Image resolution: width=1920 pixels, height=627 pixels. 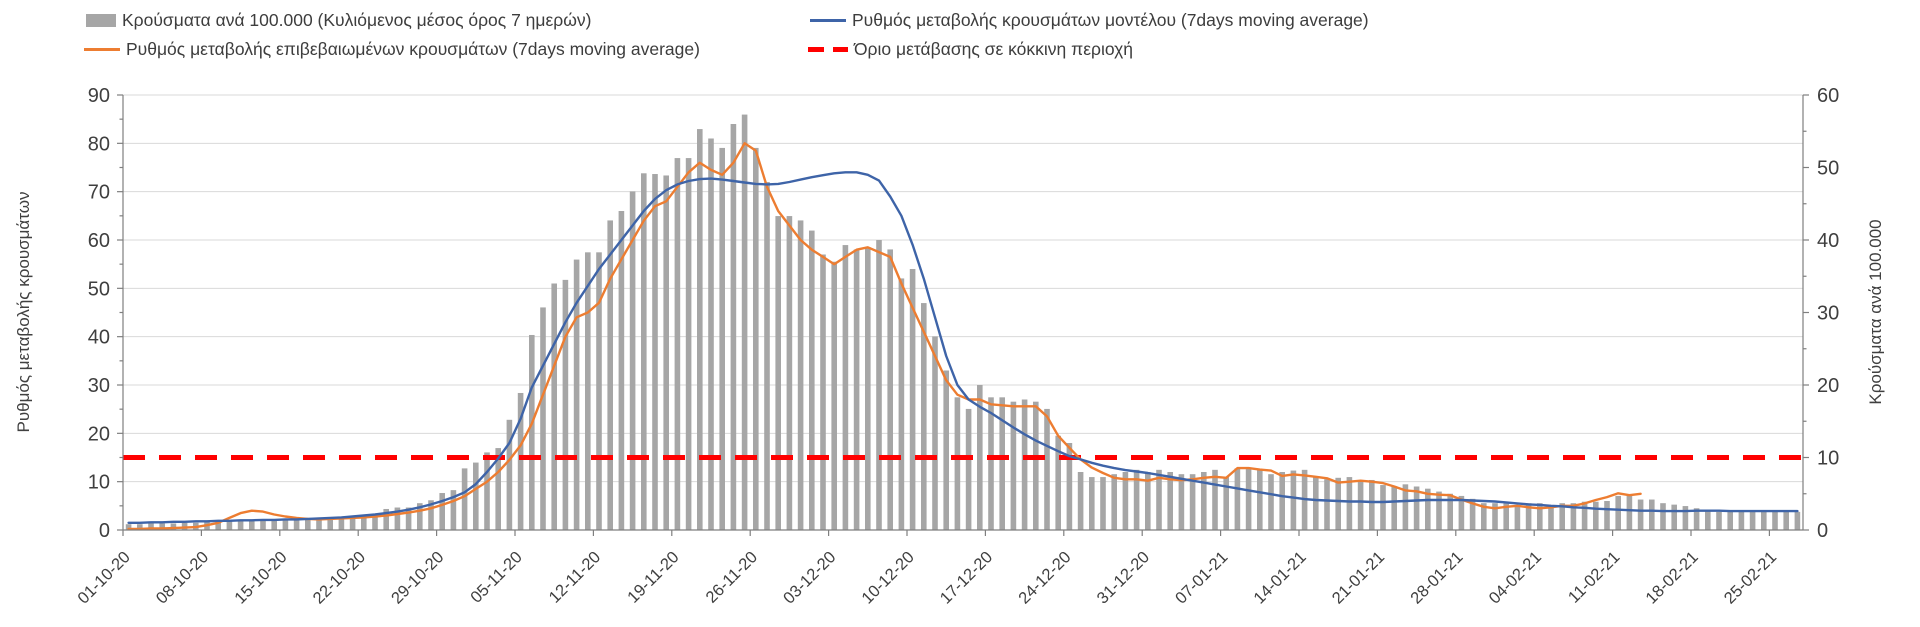 What do you see at coordinates (1044, 577) in the screenshot?
I see `x-axis-tick-label: 24-12-20` at bounding box center [1044, 577].